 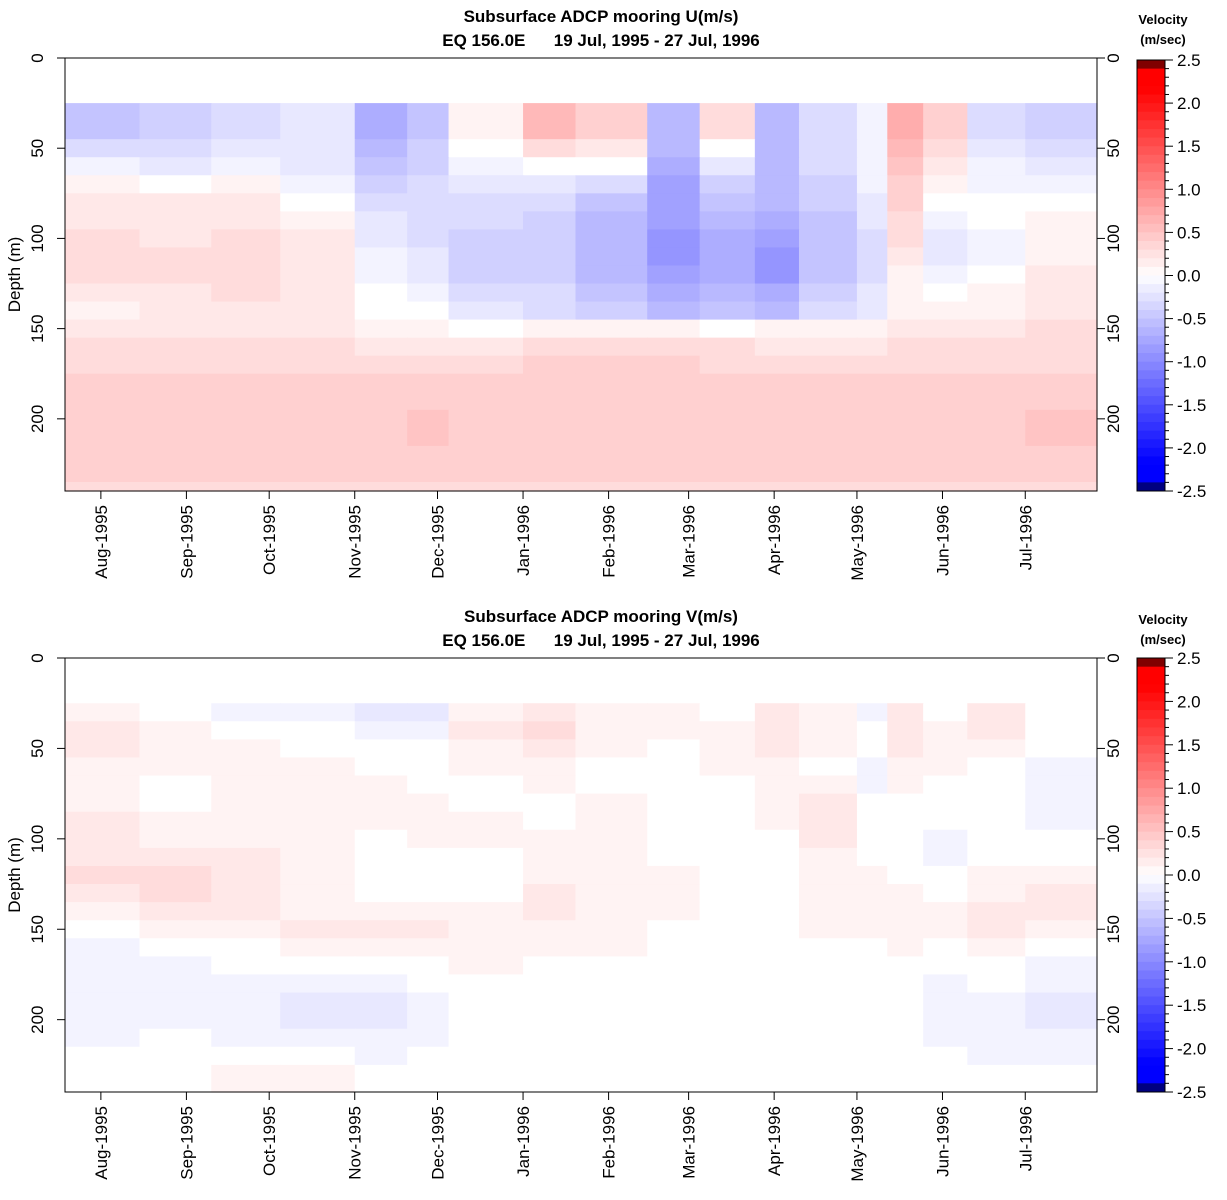 What do you see at coordinates (37, 929) in the screenshot?
I see `y-tick-label: 150` at bounding box center [37, 929].